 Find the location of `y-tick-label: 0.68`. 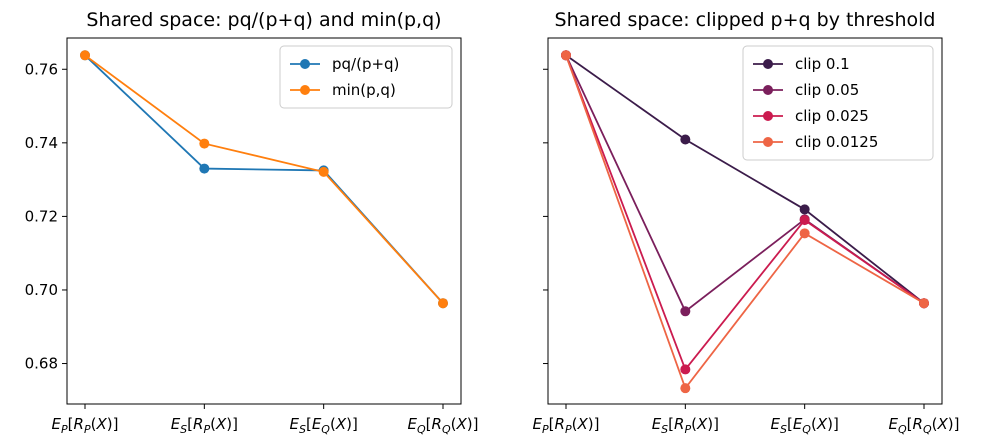

y-tick-label: 0.68 is located at coordinates (41, 364).